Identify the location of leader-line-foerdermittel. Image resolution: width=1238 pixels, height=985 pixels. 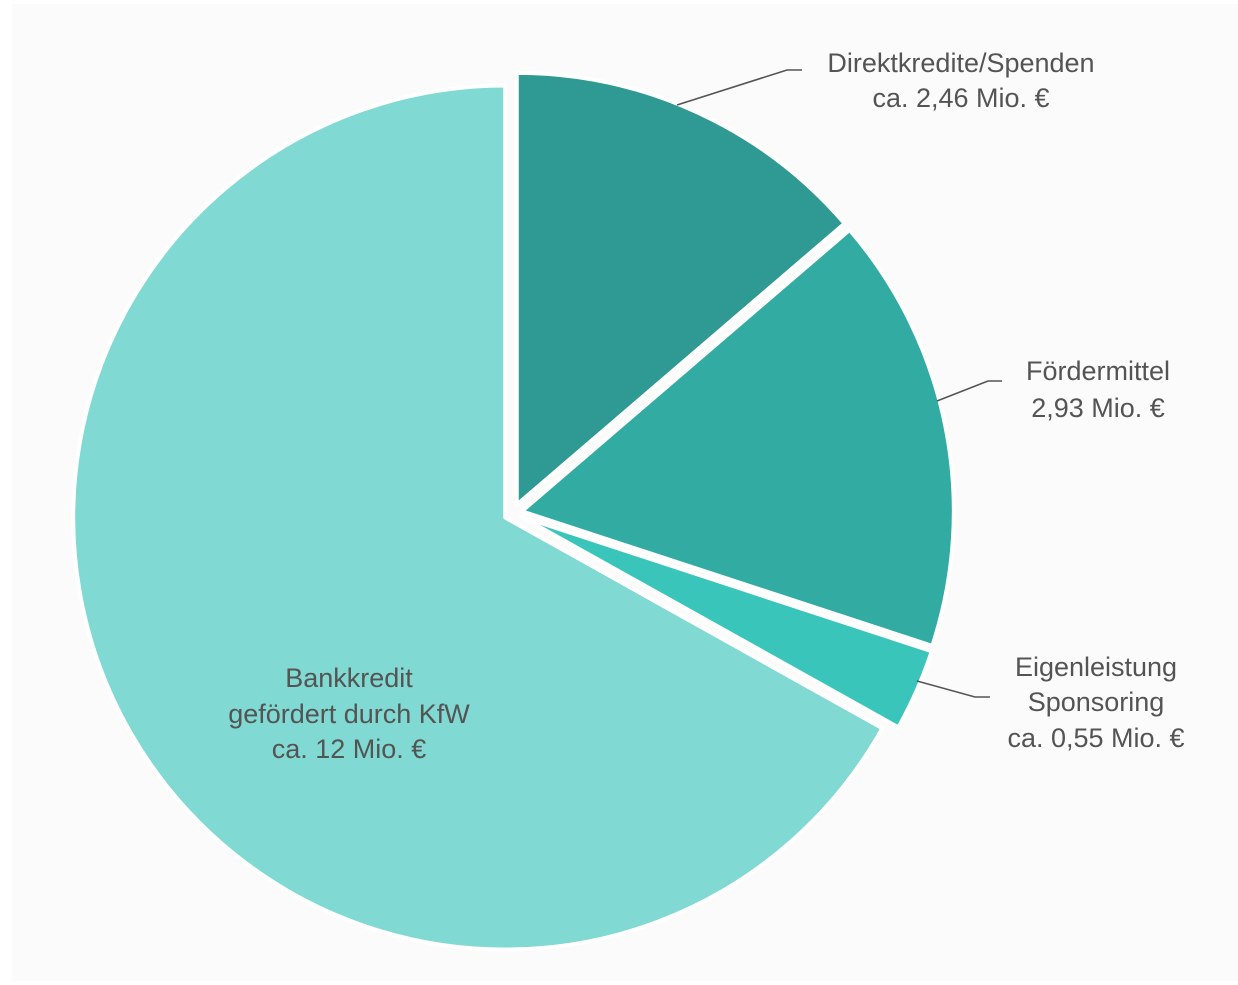
(969, 391).